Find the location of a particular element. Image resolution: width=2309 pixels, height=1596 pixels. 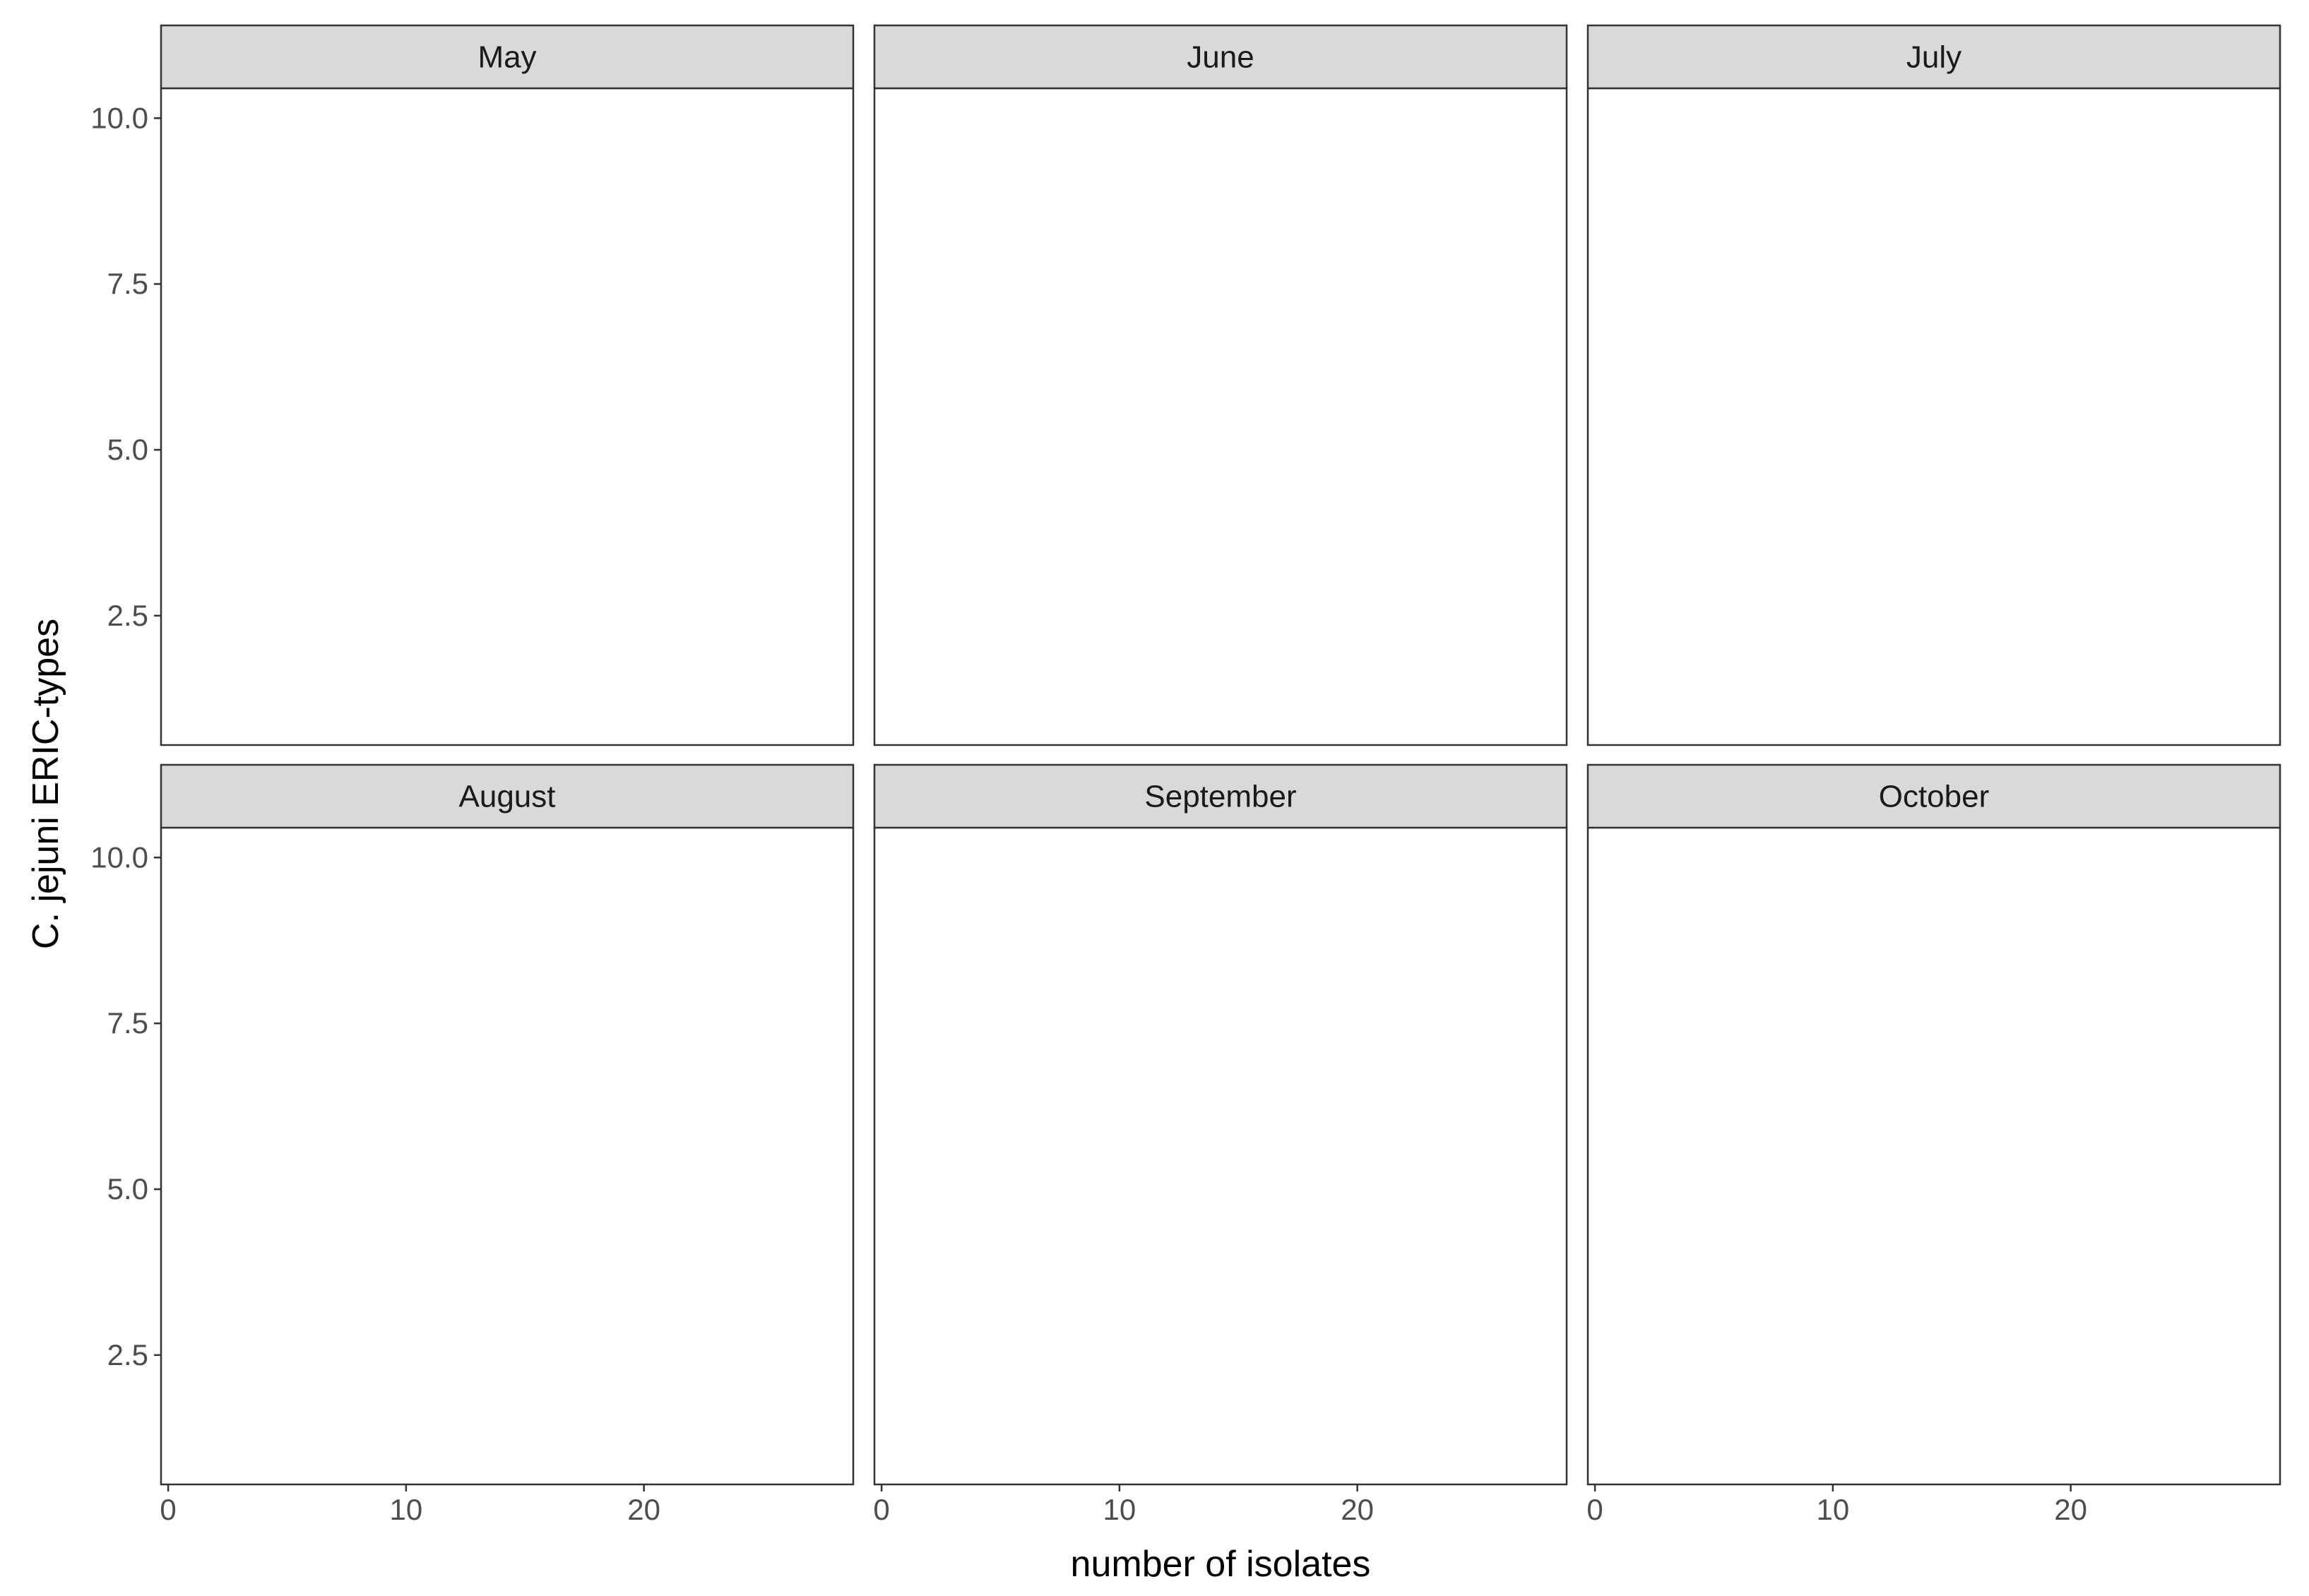

facet-panel: May 2.5 5.0 7.5 10.0 is located at coordinates (473, 385).